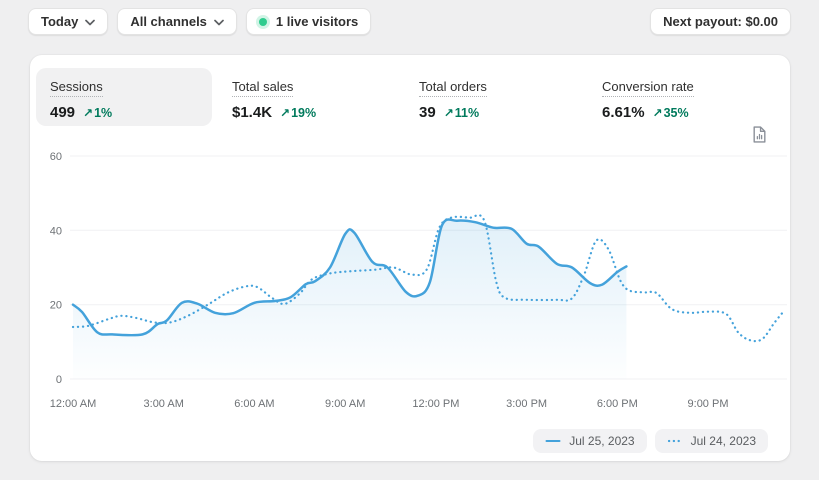 This screenshot has width=819, height=480. What do you see at coordinates (650, 441) in the screenshot?
I see `chart-legend: Jul 25, 2023 Jul 24, 2023` at bounding box center [650, 441].